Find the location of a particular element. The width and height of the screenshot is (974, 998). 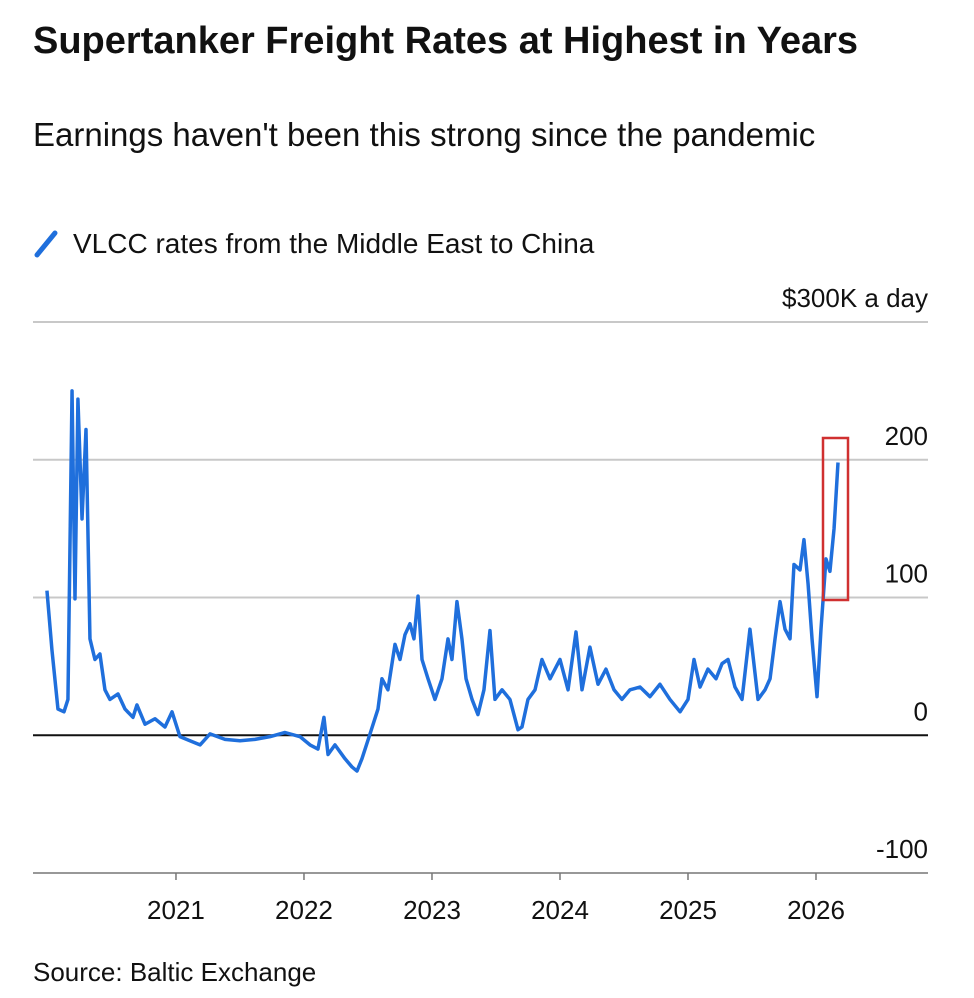

legend-label: VLCC rates from the Middle East to China is located at coordinates (334, 243).